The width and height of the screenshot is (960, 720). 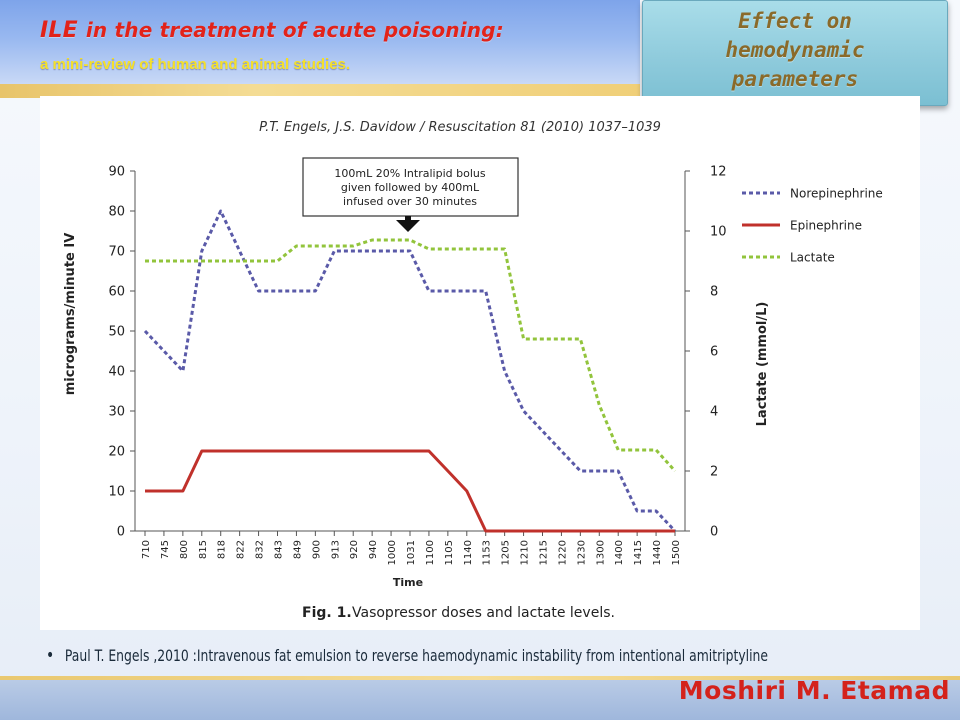 What do you see at coordinates (544, 552) in the screenshot?
I see `x-tick-label: 1215` at bounding box center [544, 552].